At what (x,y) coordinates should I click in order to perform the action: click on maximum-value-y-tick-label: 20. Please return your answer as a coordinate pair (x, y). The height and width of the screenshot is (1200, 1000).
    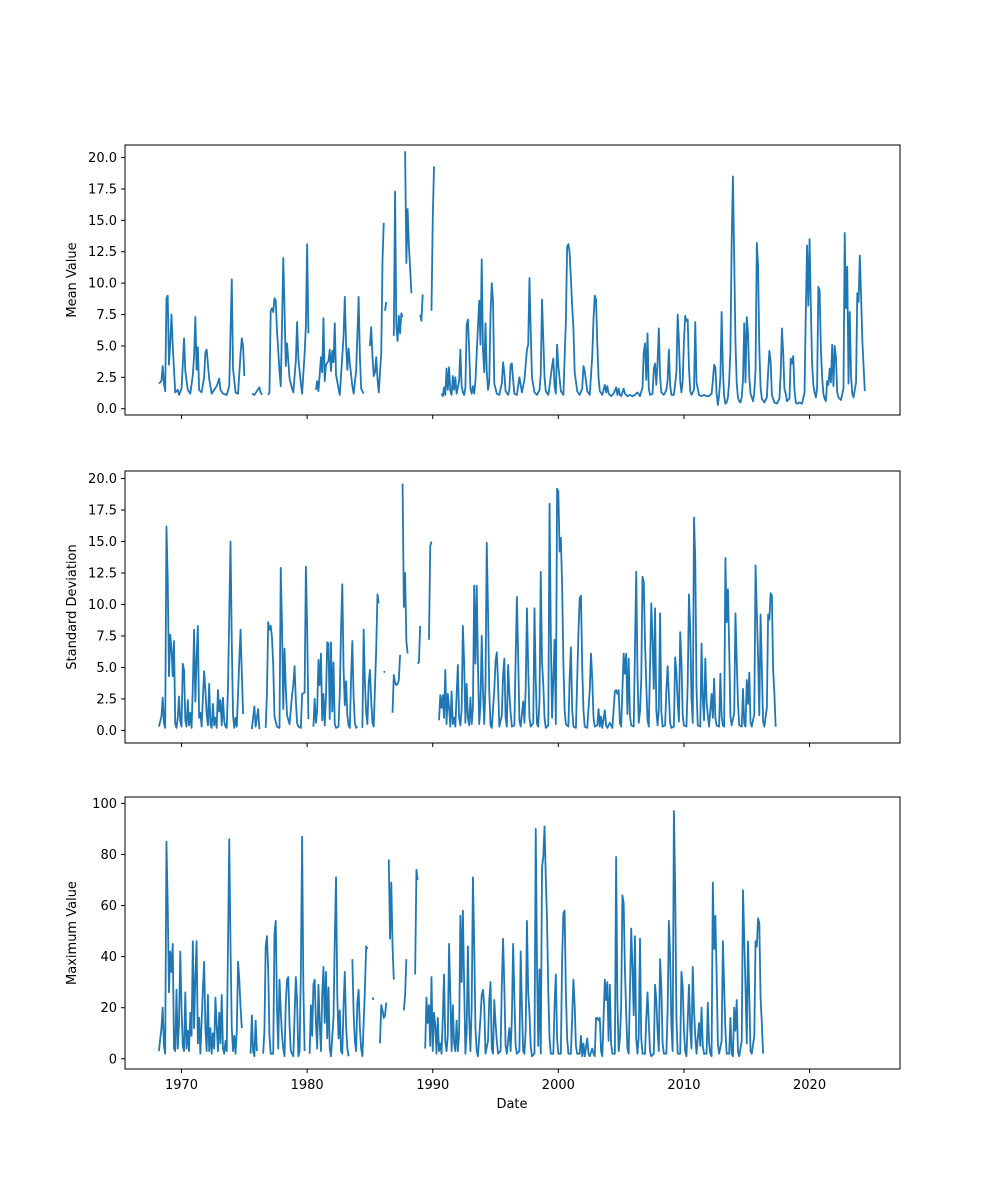
    Looking at the image, I should click on (108, 1008).